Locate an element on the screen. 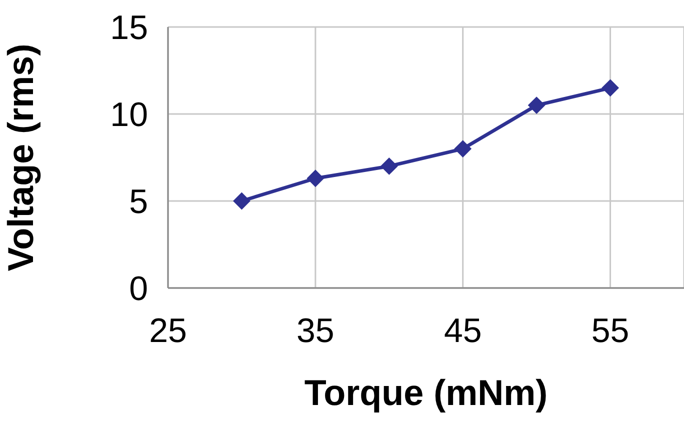  x-tick-label: 45 is located at coordinates (463, 331).